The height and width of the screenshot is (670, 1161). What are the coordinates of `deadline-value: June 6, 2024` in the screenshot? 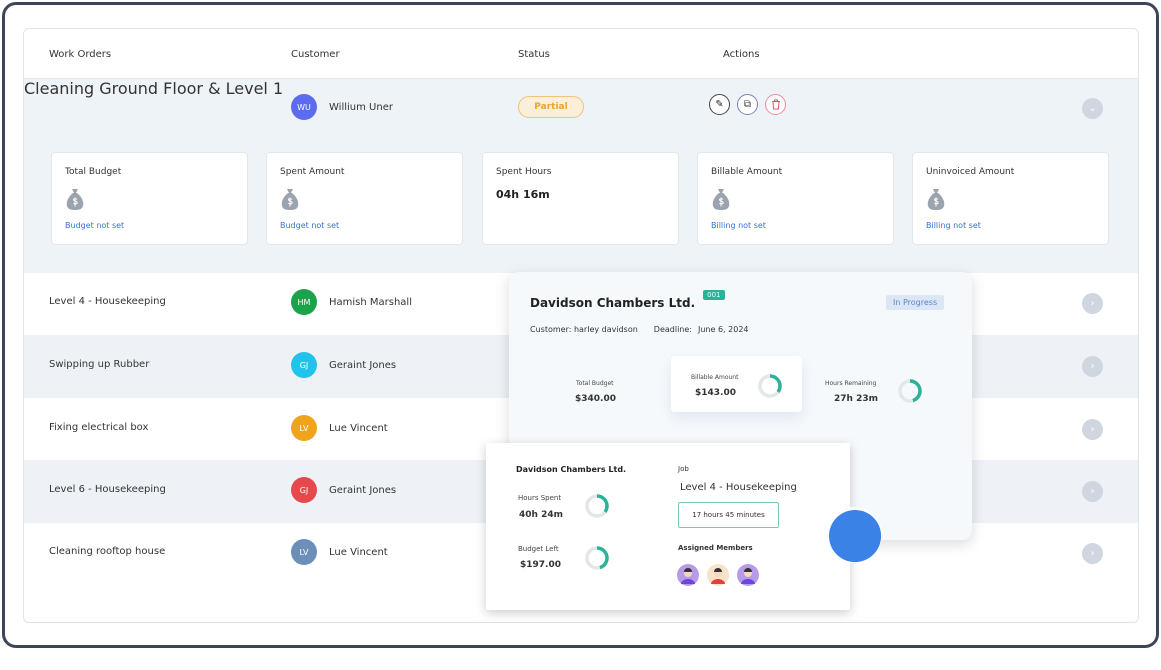 It's located at (723, 329).